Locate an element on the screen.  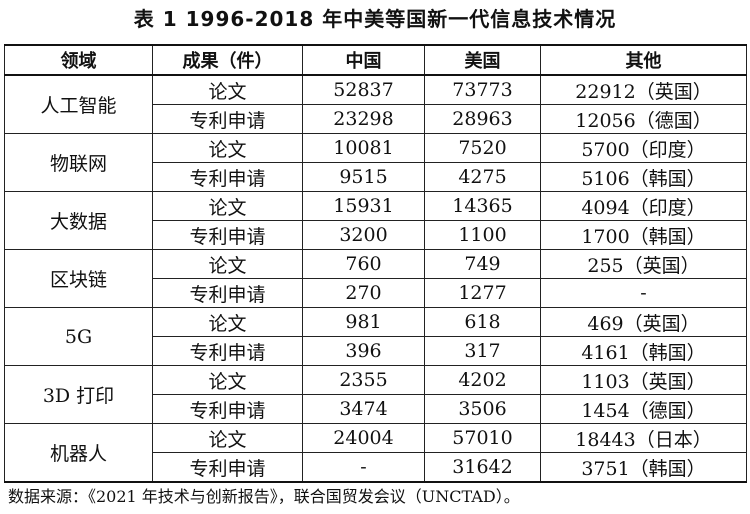
table-row: 机器人 论文 24004 57010 18443（日本） is located at coordinates (375, 453).